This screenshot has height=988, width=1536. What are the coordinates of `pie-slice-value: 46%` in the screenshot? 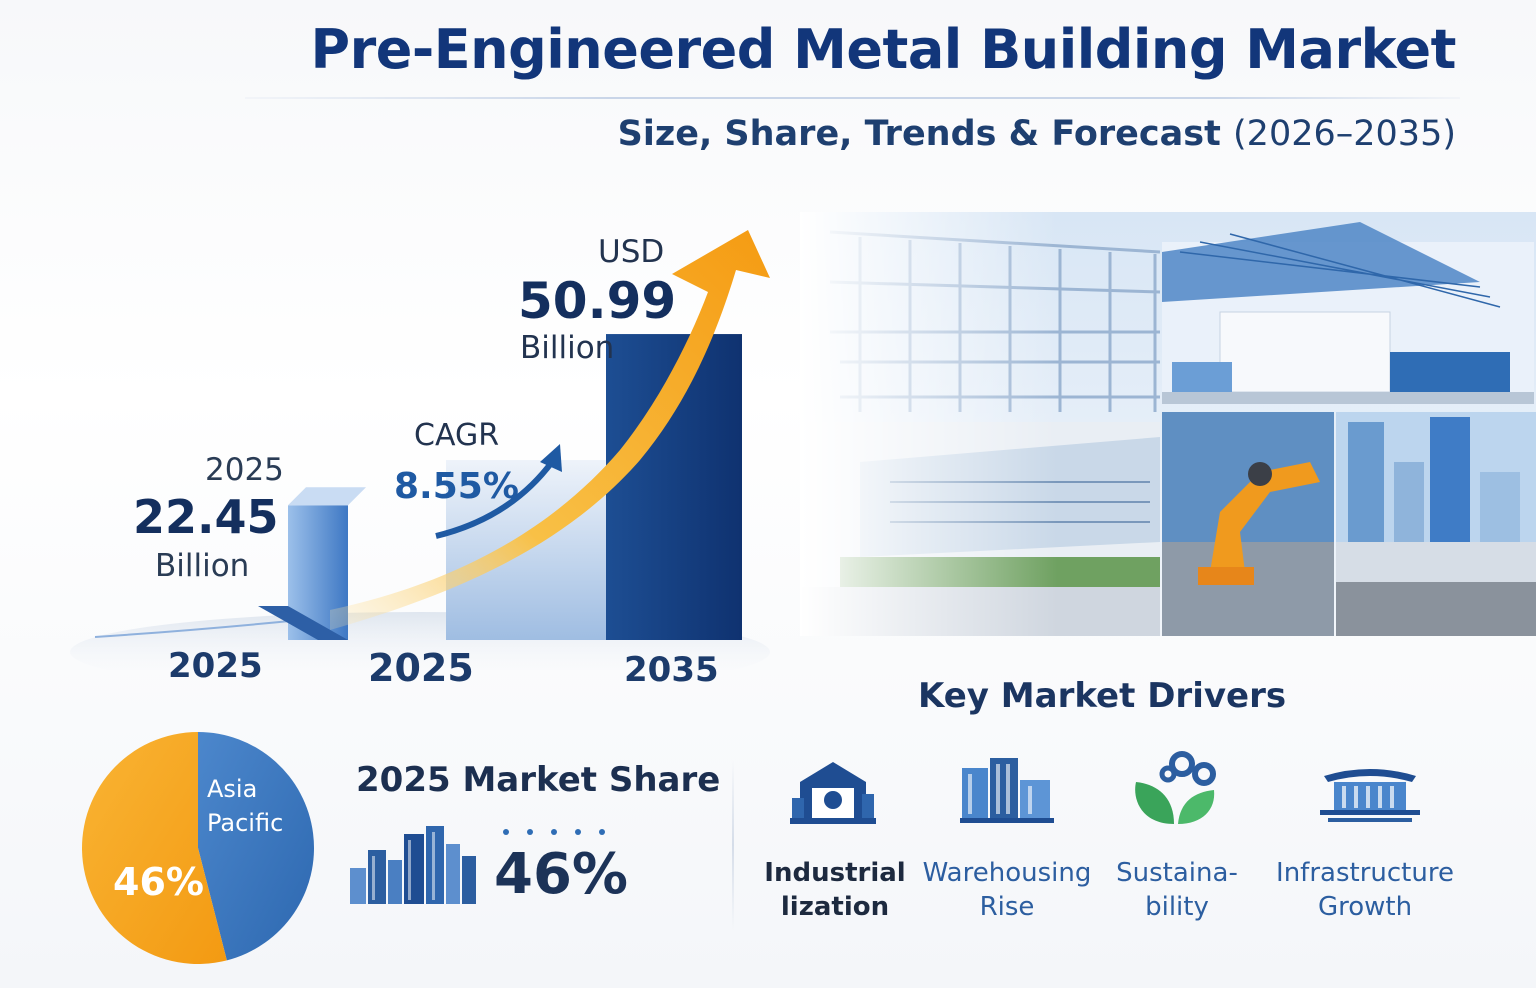 It's located at (158, 882).